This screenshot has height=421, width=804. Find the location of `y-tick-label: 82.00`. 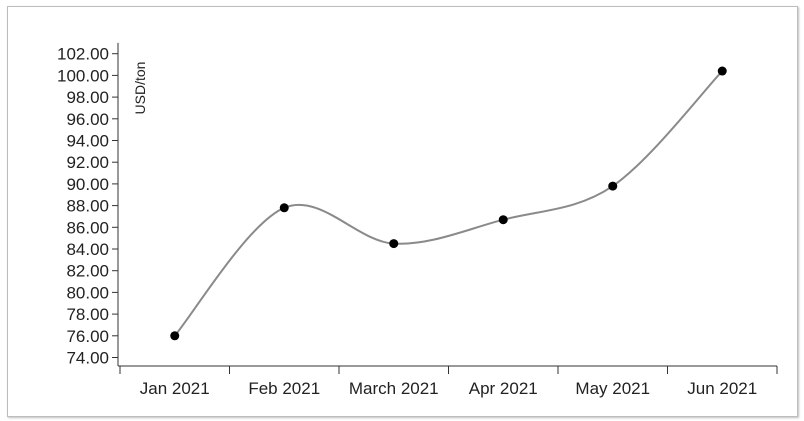

y-tick-label: 82.00 is located at coordinates (87, 271).